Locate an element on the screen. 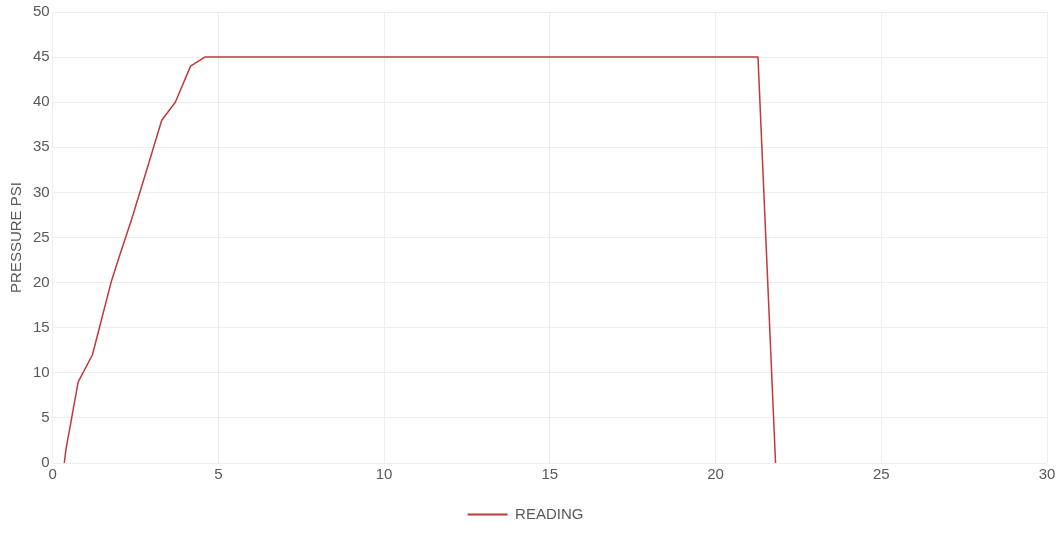 This screenshot has width=1063, height=536. x-tick-label: 30 is located at coordinates (1047, 474).